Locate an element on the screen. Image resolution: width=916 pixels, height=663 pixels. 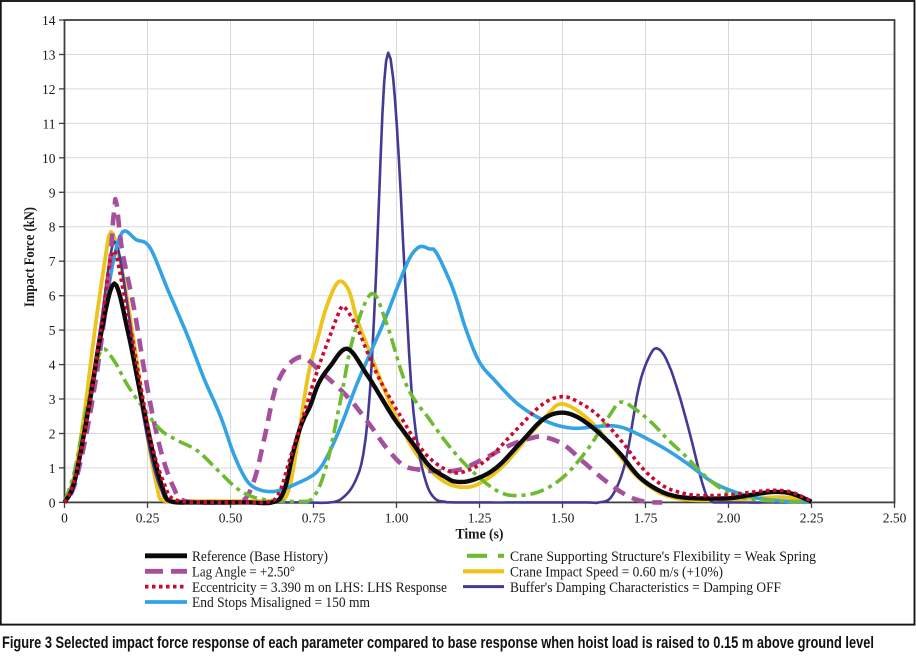
svg-text: 2.00 is located at coordinates (729, 518).